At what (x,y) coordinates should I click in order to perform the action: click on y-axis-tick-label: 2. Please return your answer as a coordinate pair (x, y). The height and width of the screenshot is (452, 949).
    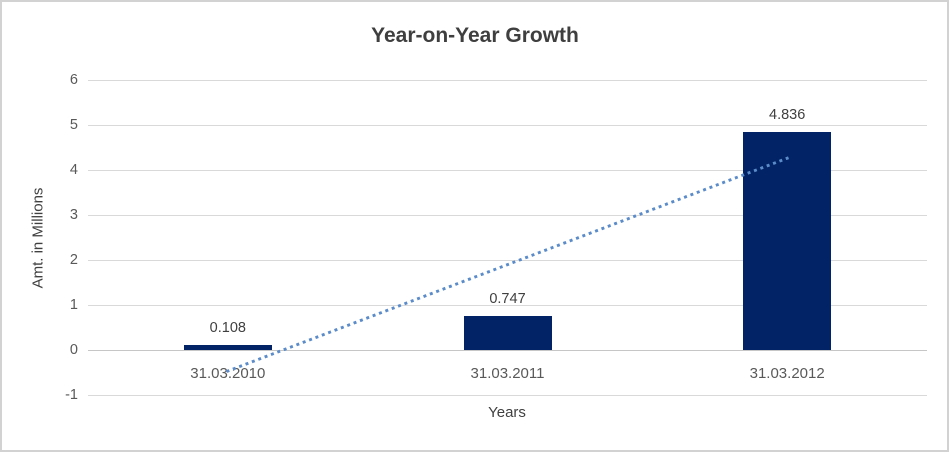
    Looking at the image, I should click on (73, 260).